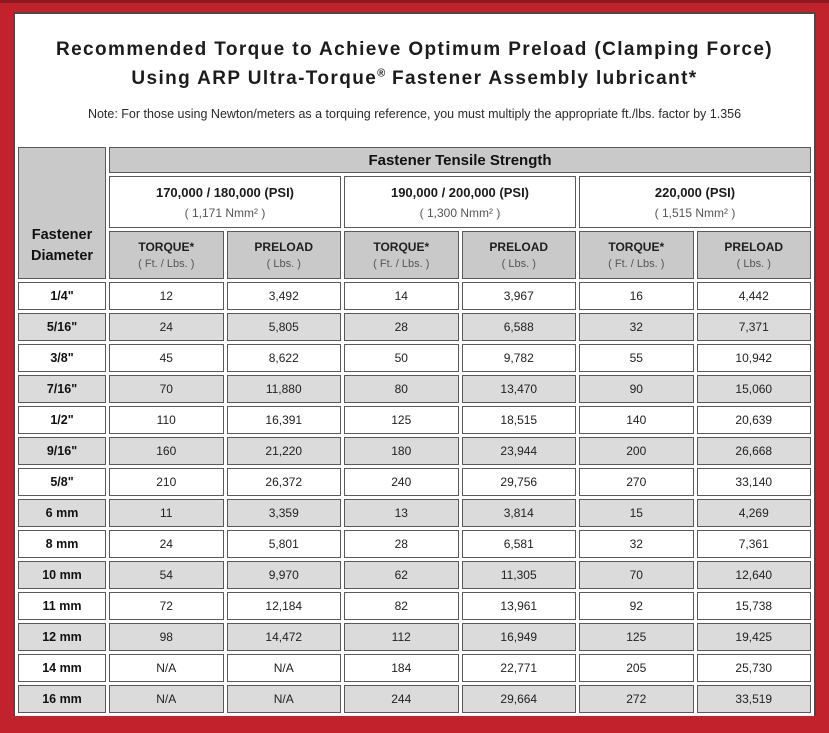 The width and height of the screenshot is (829, 733). I want to click on preload-label-2: PRELOAD, so click(519, 247).